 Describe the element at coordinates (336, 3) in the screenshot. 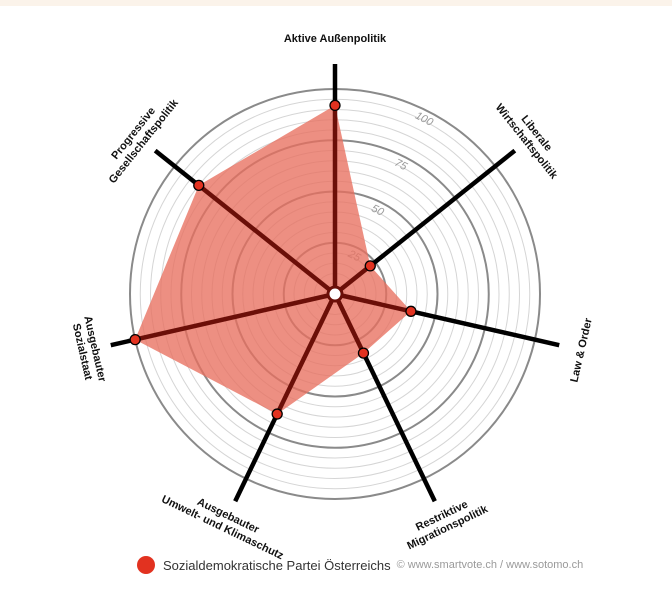

I see `top-strip` at that location.